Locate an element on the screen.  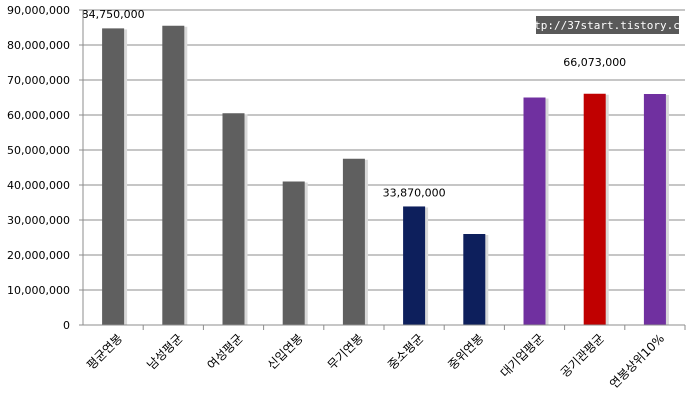
y-tick-label: 30,000,000 is located at coordinates (38, 220).